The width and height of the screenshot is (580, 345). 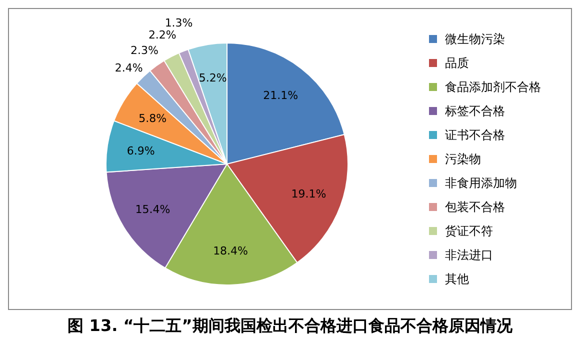 What do you see at coordinates (457, 279) in the screenshot?
I see `legend-label: 其他` at bounding box center [457, 279].